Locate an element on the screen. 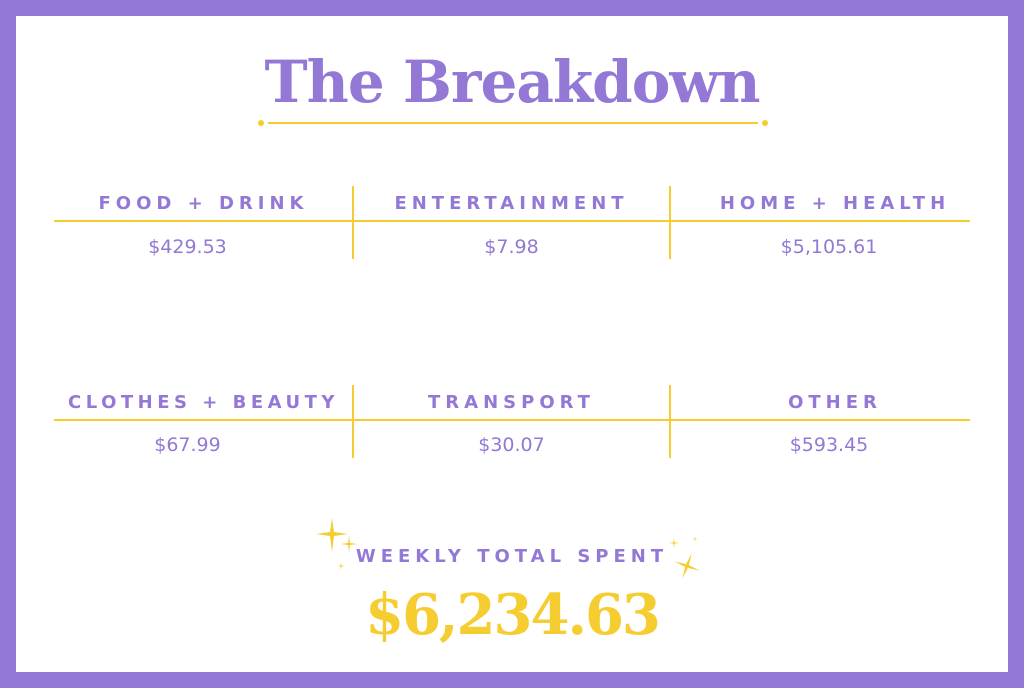 Image resolution: width=1024 pixels, height=688 pixels. category-label: CLOTHES + BEAUTY is located at coordinates (203, 402).